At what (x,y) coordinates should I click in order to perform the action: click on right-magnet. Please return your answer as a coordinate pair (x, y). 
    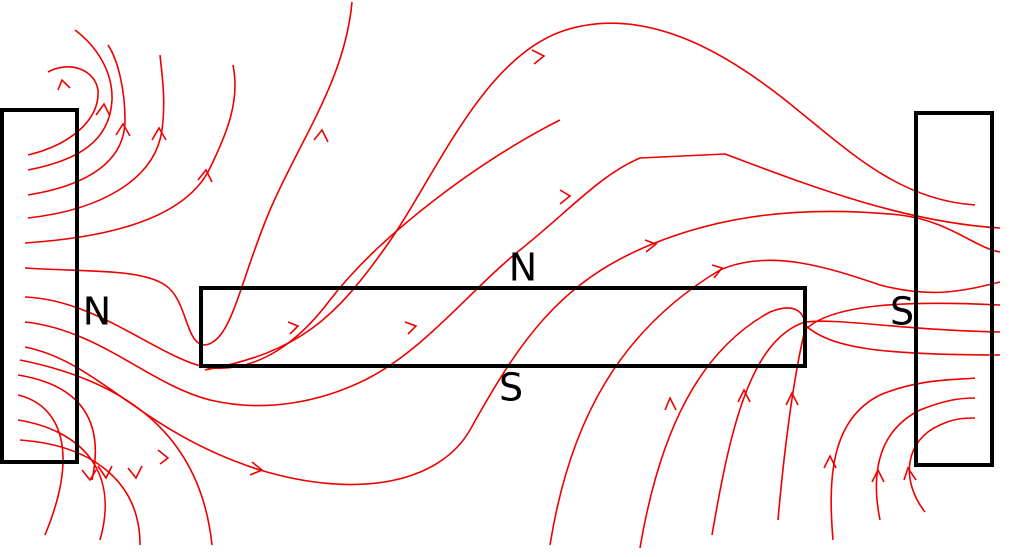
    Looking at the image, I should click on (954, 289).